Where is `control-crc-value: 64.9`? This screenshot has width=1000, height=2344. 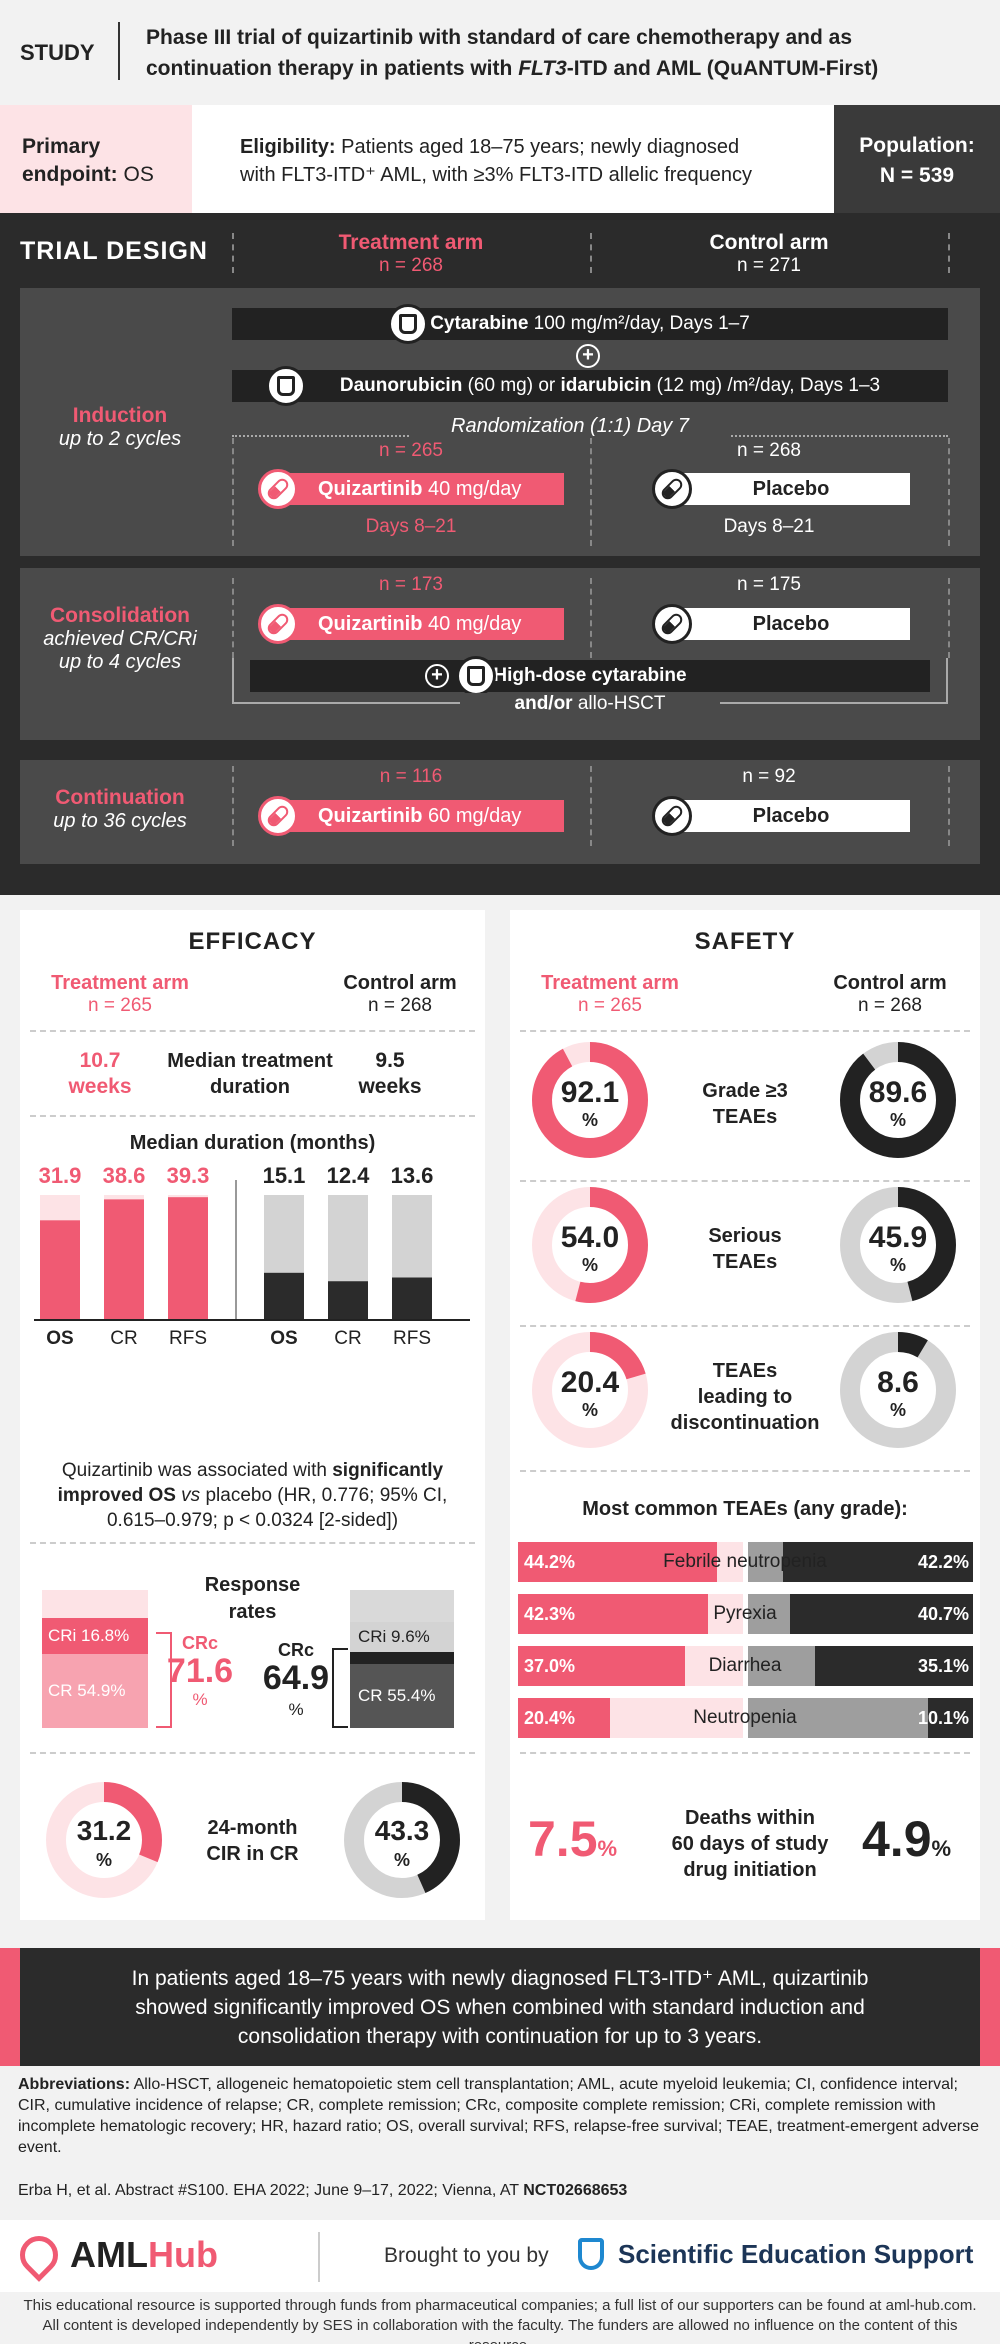 control-crc-value: 64.9 is located at coordinates (296, 1678).